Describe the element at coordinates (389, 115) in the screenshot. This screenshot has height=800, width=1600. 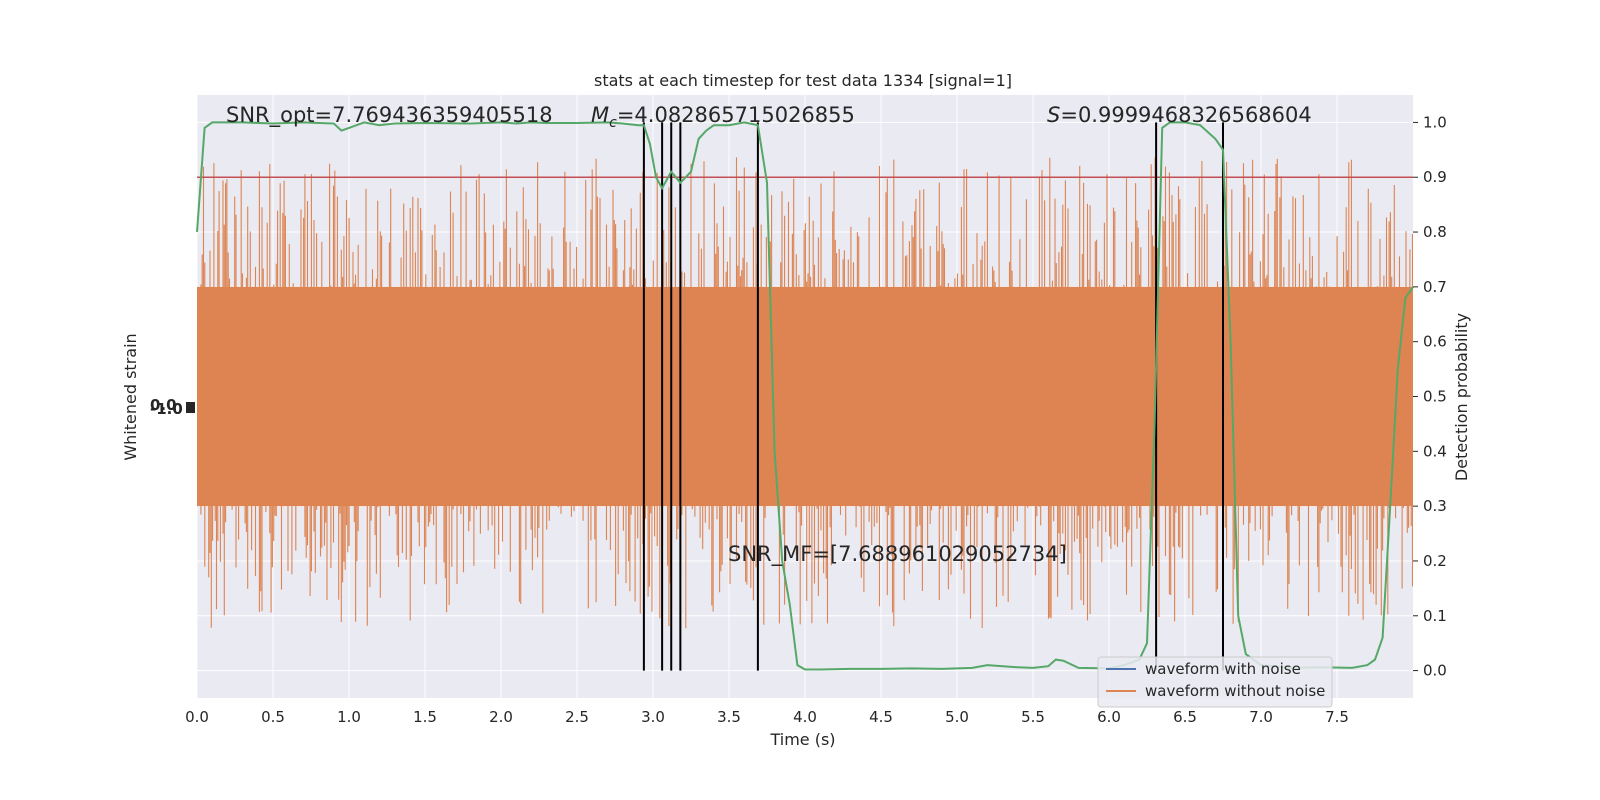
I see `snr-opt-annotation: SNR_opt=7.769436359405518` at that location.